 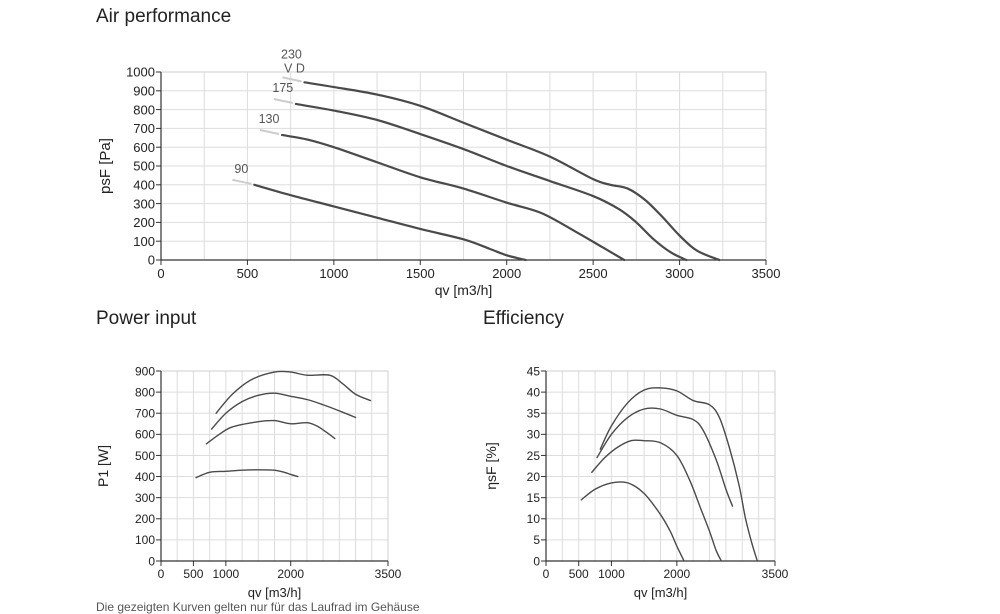 What do you see at coordinates (144, 166) in the screenshot?
I see `air-y-tick-label: 500` at bounding box center [144, 166].